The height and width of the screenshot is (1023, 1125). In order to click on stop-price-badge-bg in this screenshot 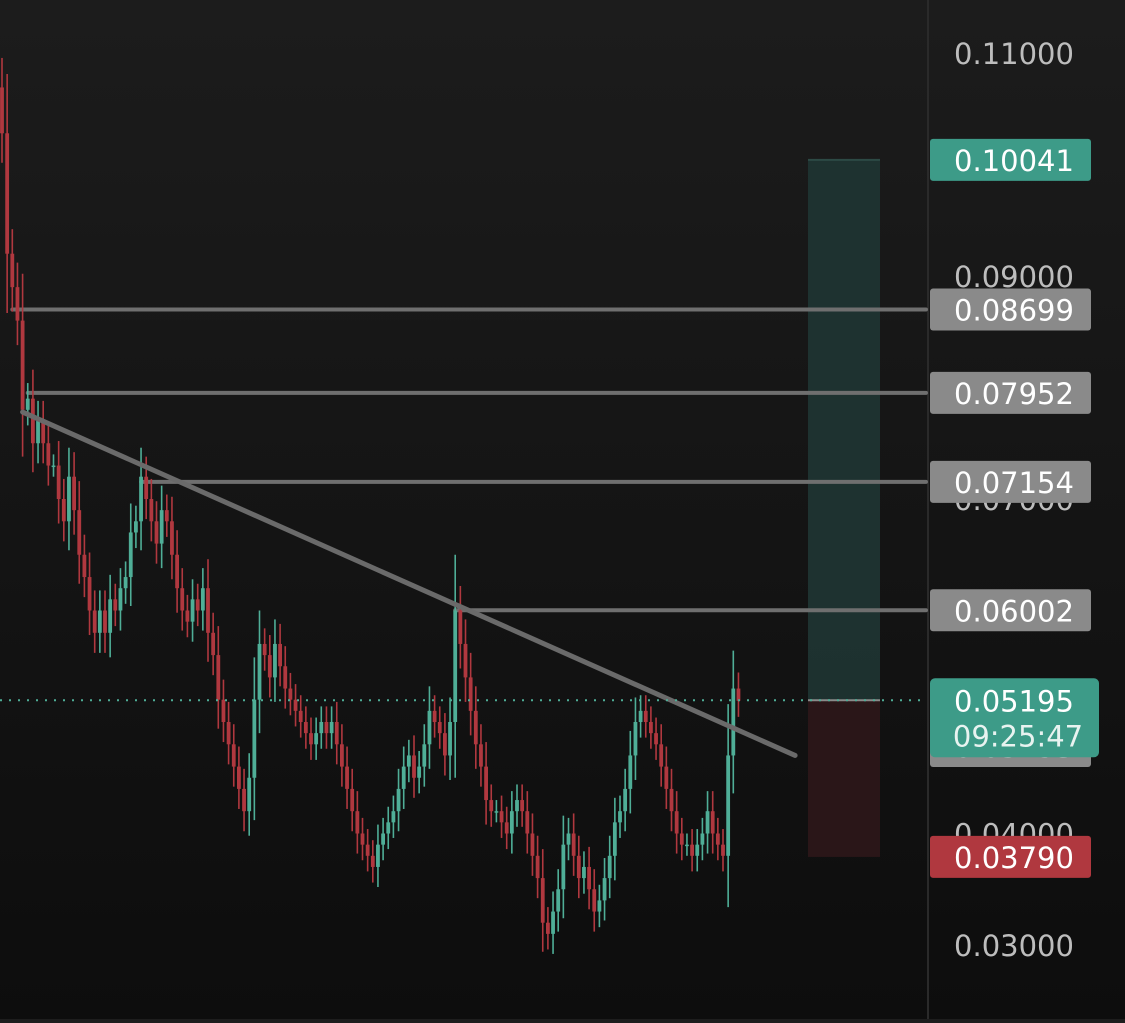, I will do `click(1010, 856)`.